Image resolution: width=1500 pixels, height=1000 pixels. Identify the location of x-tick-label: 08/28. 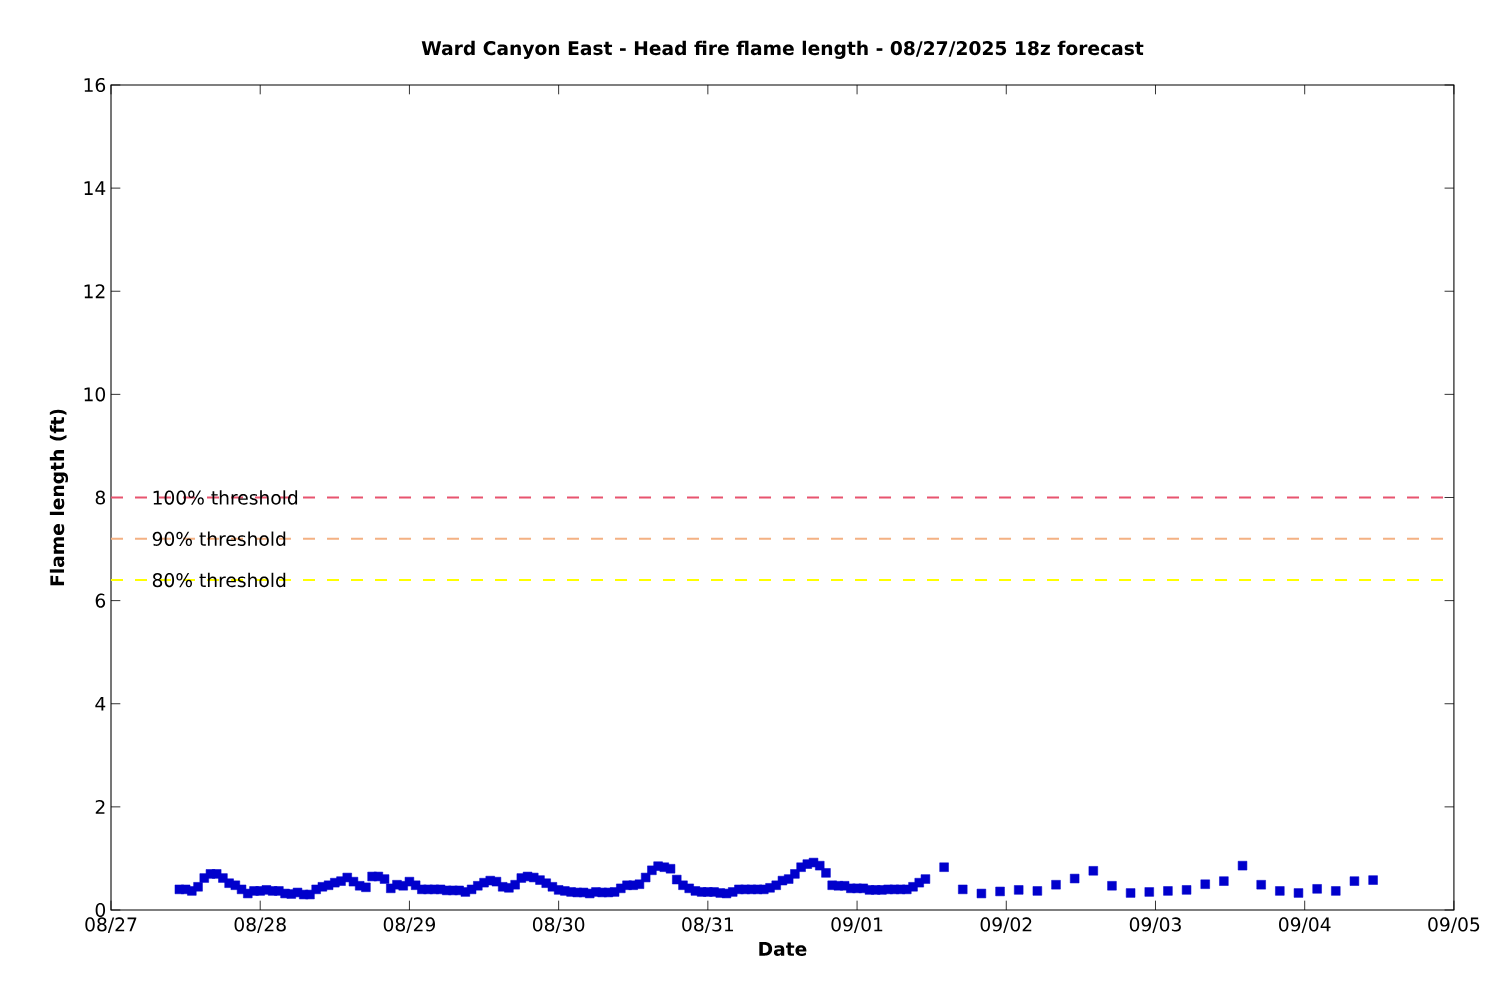
(260, 925).